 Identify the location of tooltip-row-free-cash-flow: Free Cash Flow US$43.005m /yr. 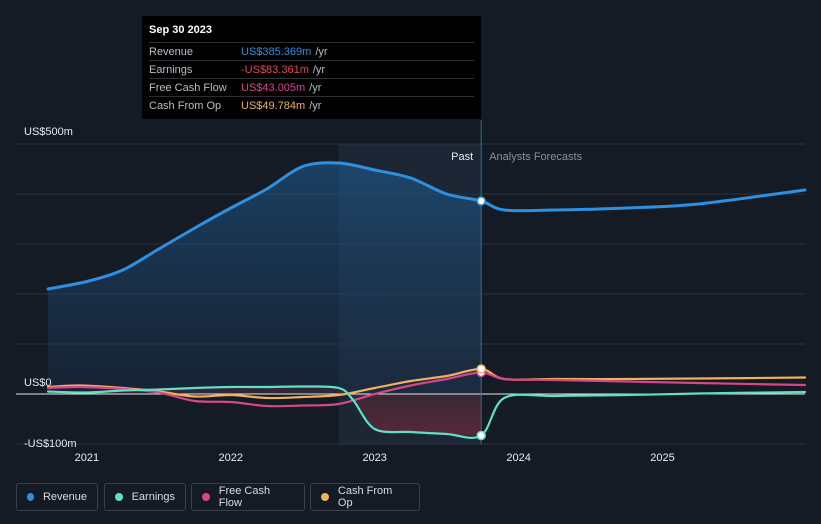
(311, 87).